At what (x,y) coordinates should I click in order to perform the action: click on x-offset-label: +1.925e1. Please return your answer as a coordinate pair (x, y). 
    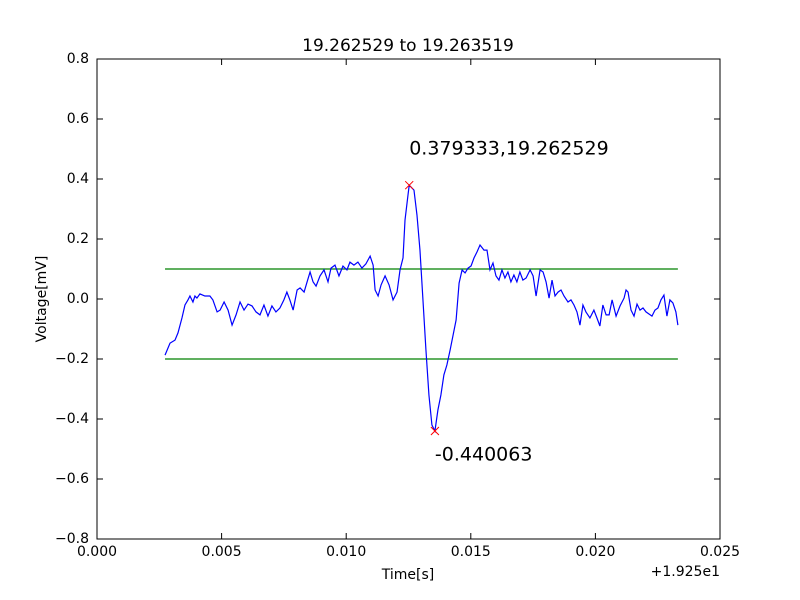
    Looking at the image, I should click on (685, 572).